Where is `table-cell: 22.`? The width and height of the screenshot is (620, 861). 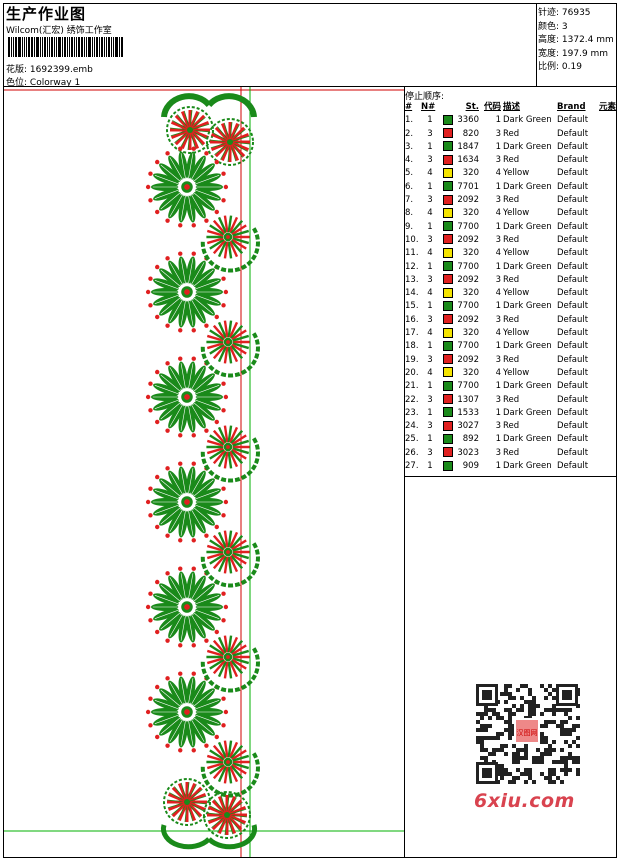
table-cell: 22. is located at coordinates (412, 399).